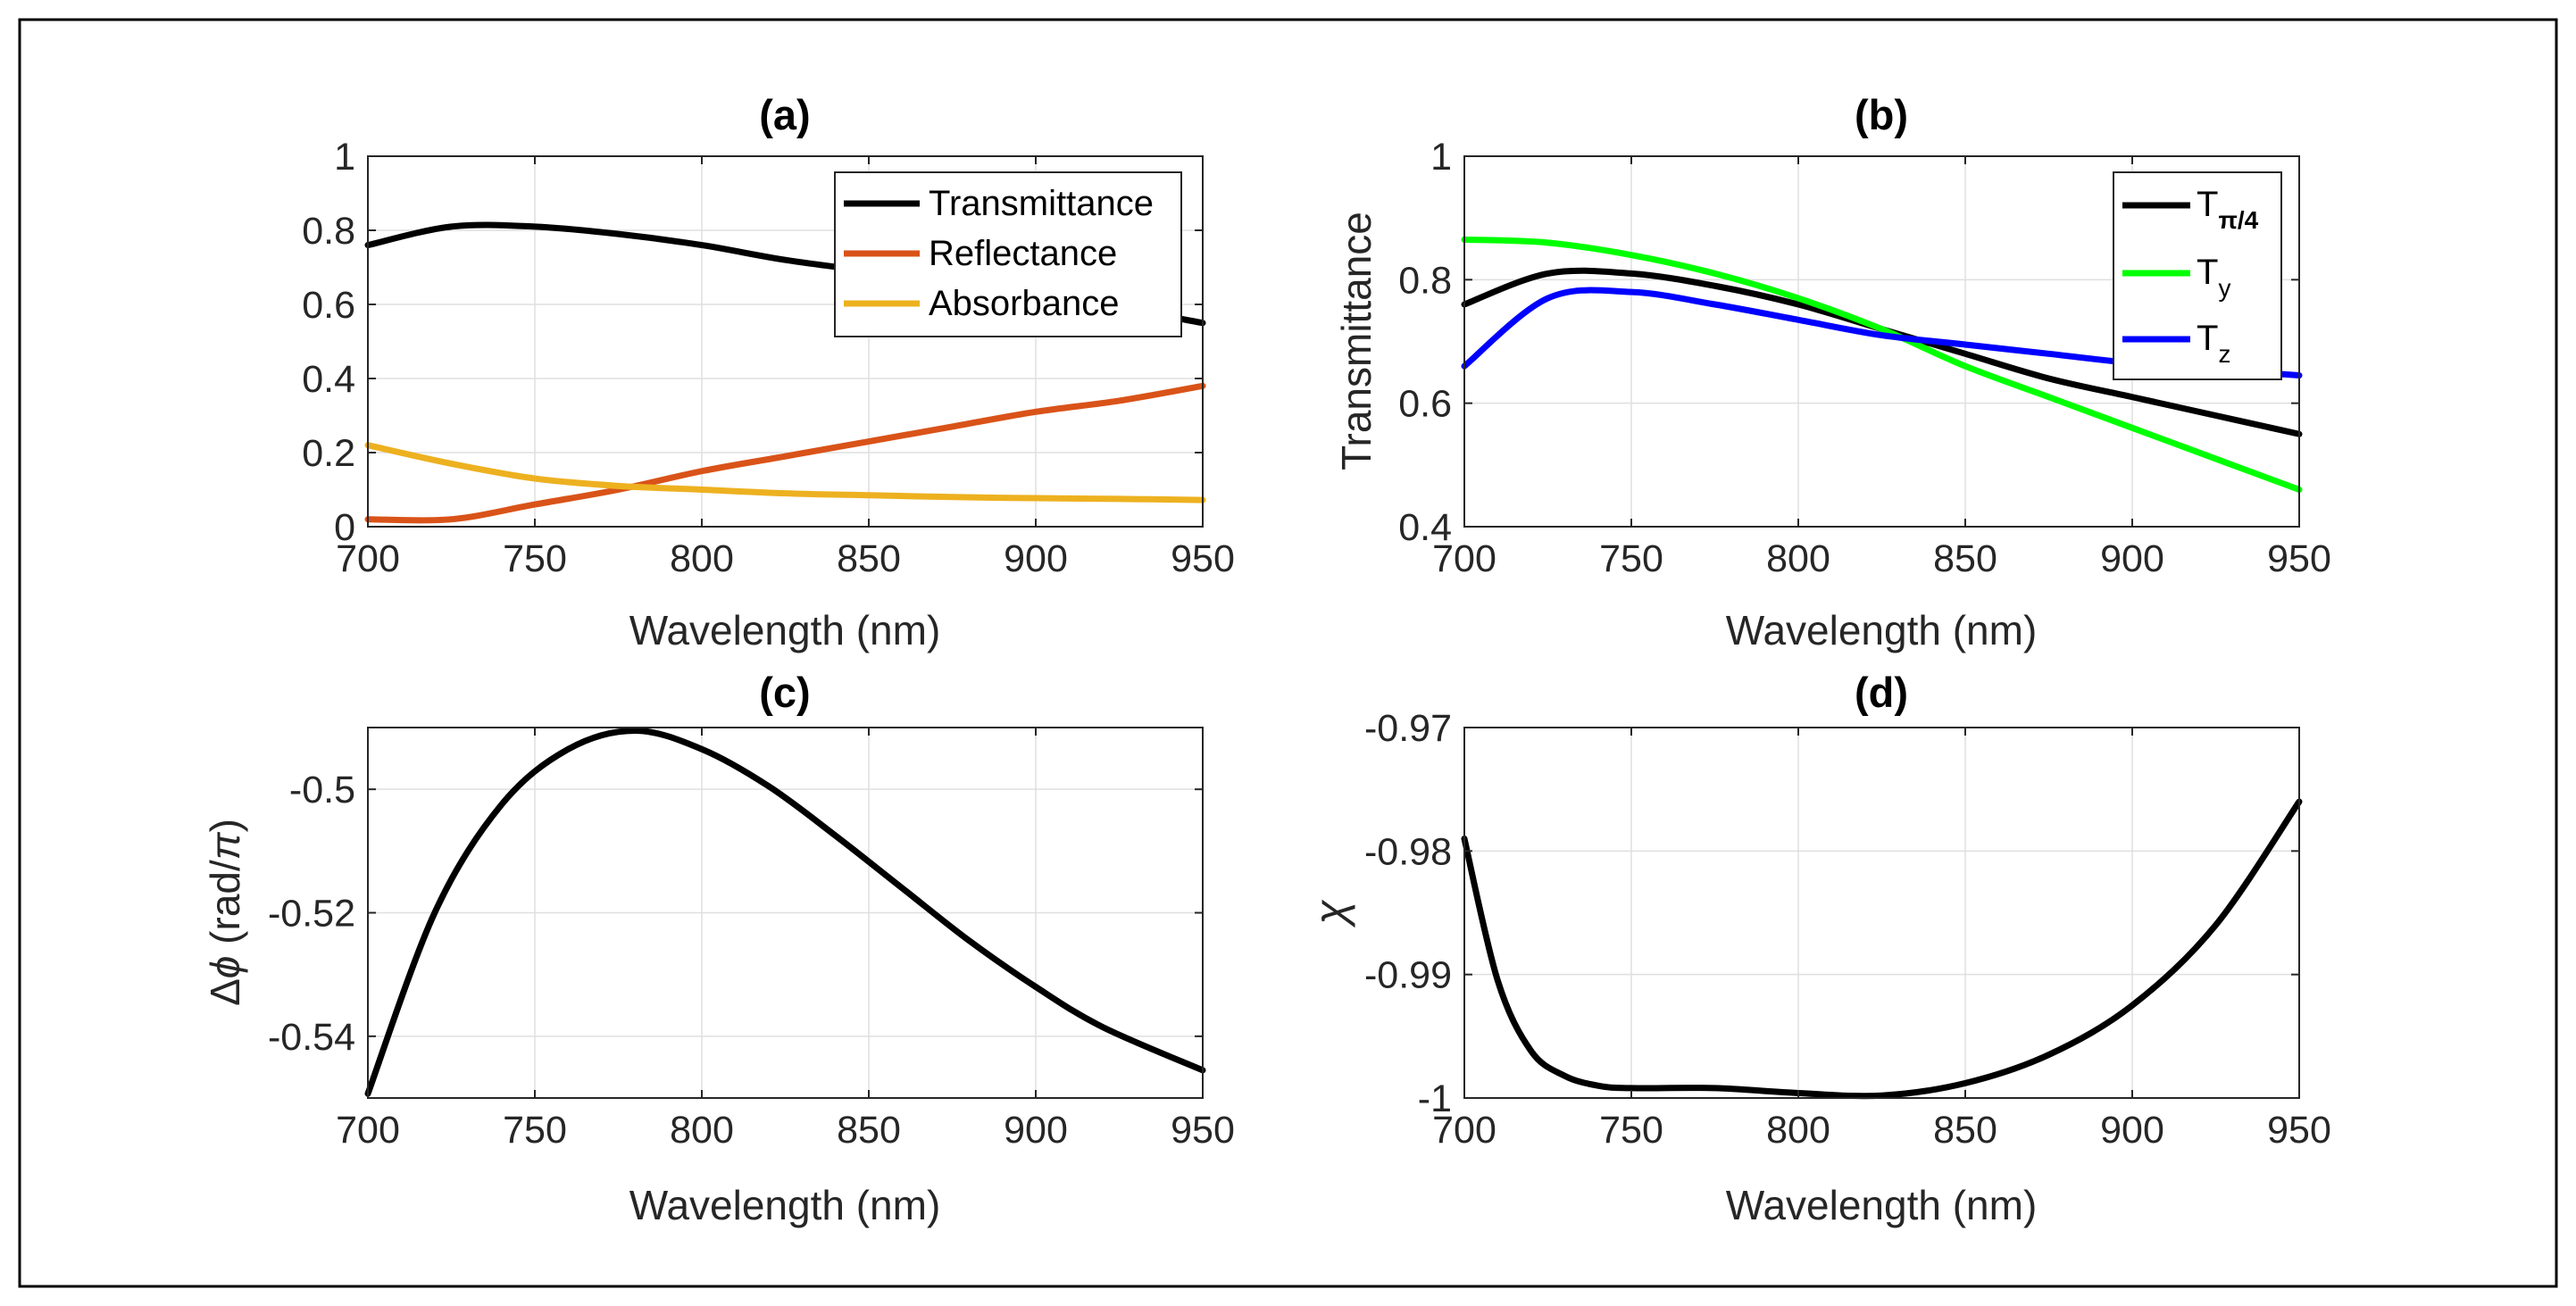 This screenshot has height=1306, width=2576. I want to click on panel-c-xlabel: Wavelength (nm), so click(785, 1205).